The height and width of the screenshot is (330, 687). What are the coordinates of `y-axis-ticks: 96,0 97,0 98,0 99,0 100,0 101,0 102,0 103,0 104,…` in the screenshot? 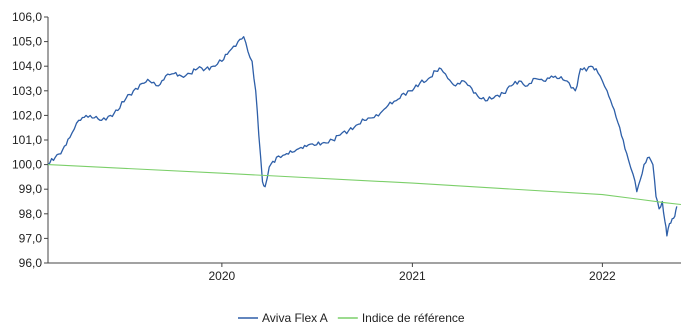 It's located at (30, 140).